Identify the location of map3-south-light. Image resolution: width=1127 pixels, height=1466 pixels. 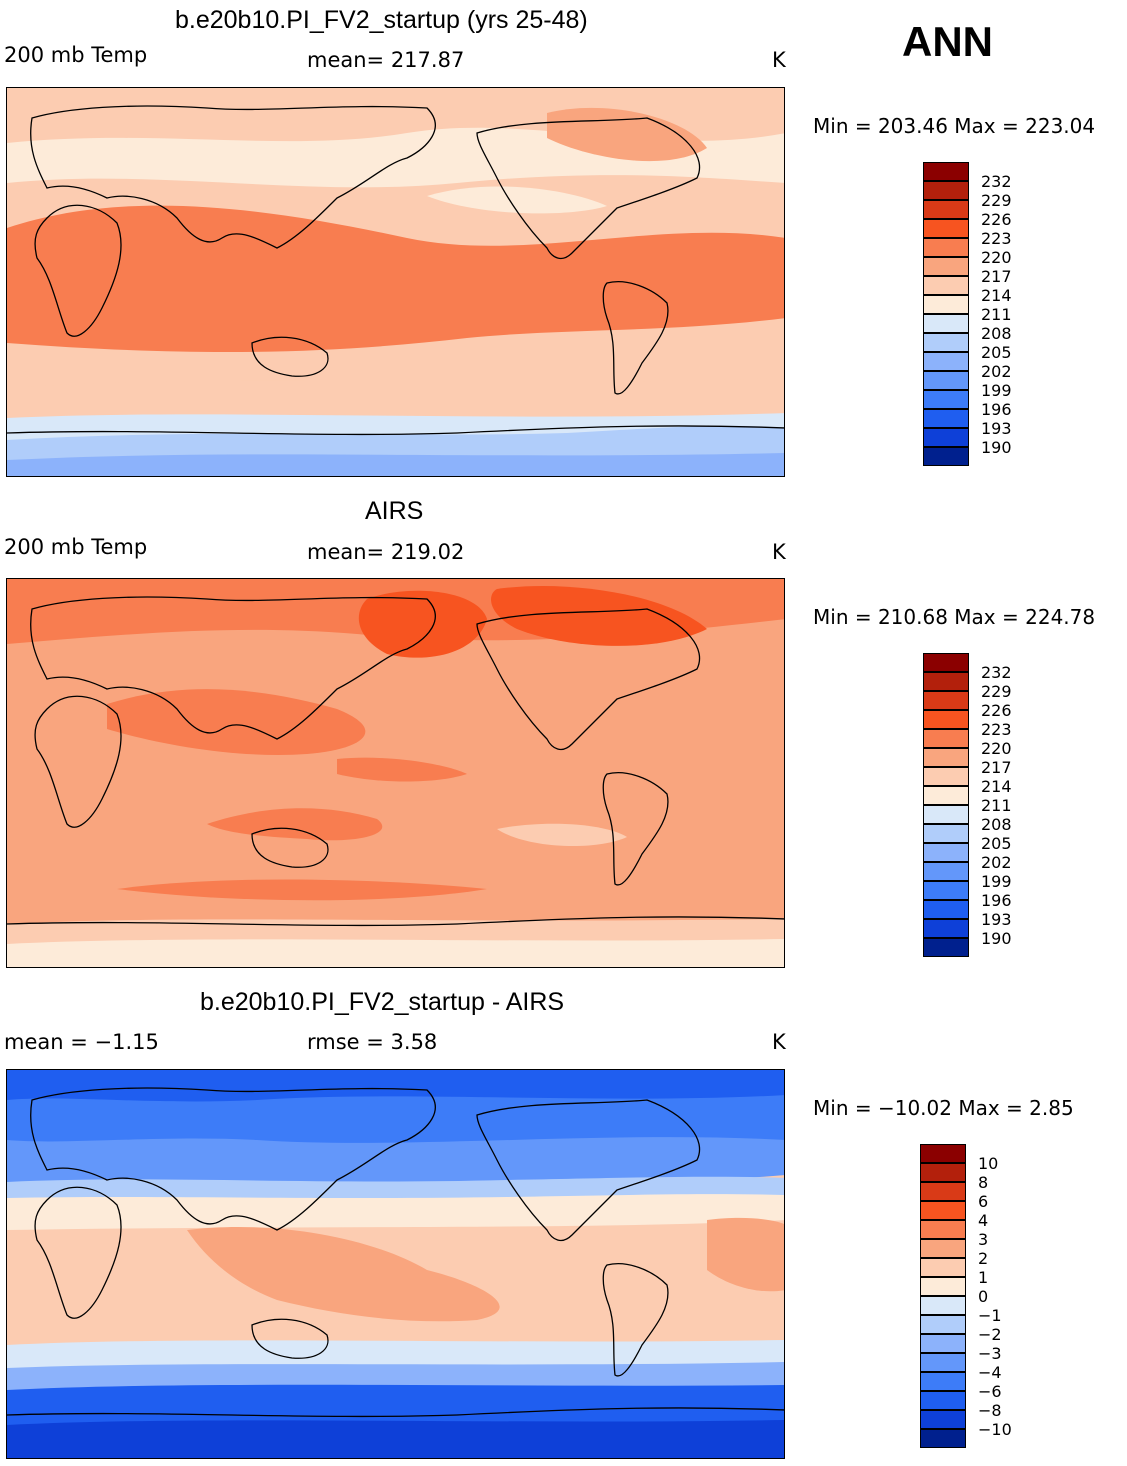
(395, 1355).